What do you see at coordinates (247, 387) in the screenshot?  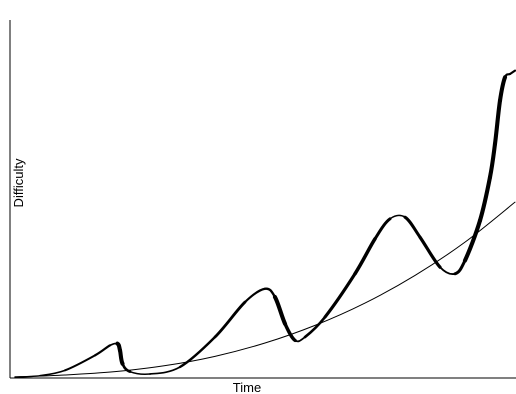 I see `x-axis-label: Time` at bounding box center [247, 387].